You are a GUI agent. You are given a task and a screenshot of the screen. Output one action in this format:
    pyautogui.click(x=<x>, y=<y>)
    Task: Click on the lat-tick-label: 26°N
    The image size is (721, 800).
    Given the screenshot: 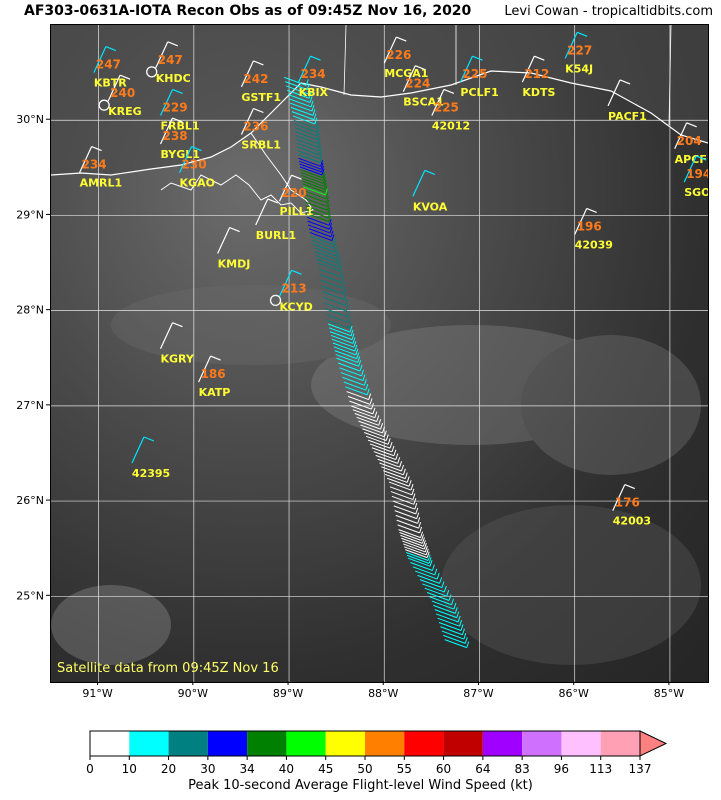 What is the action you would take?
    pyautogui.click(x=30, y=500)
    